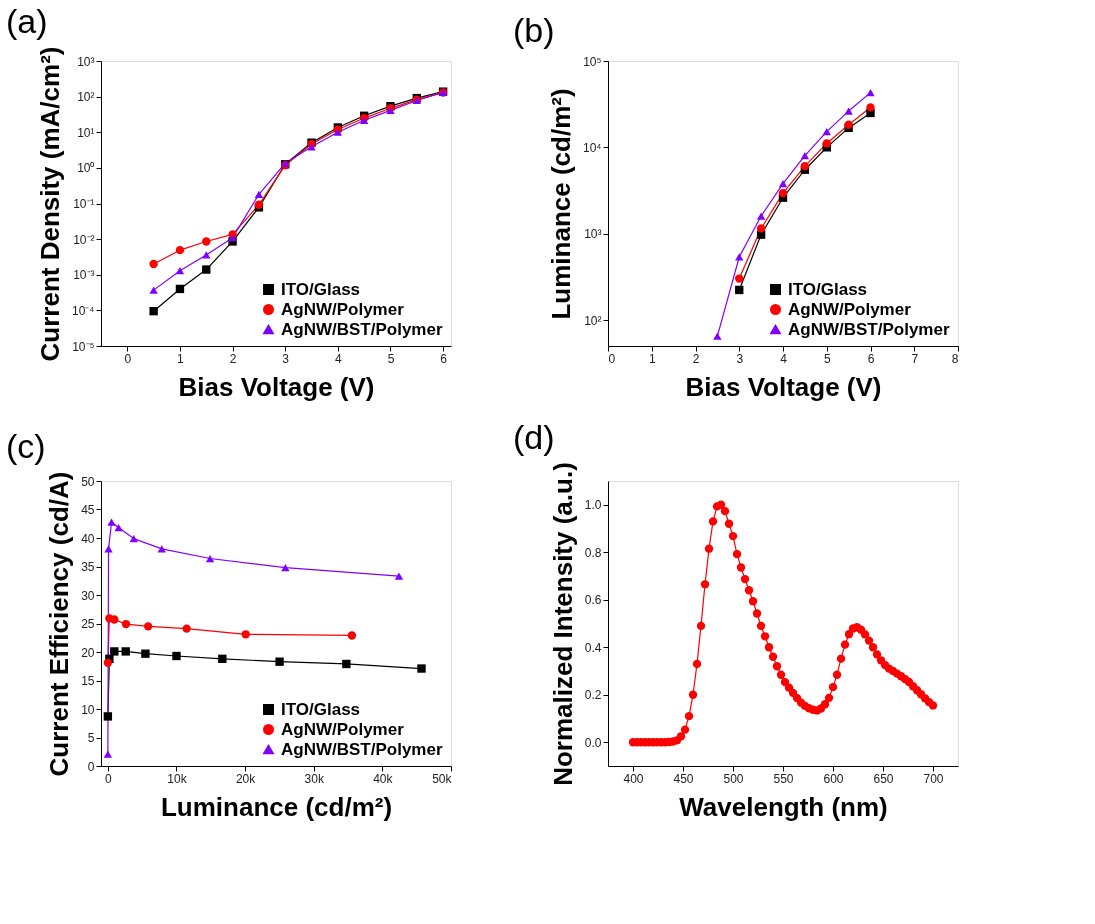 The width and height of the screenshot is (1095, 924). What do you see at coordinates (177, 778) in the screenshot?
I see `x-tick-label: 10k` at bounding box center [177, 778].